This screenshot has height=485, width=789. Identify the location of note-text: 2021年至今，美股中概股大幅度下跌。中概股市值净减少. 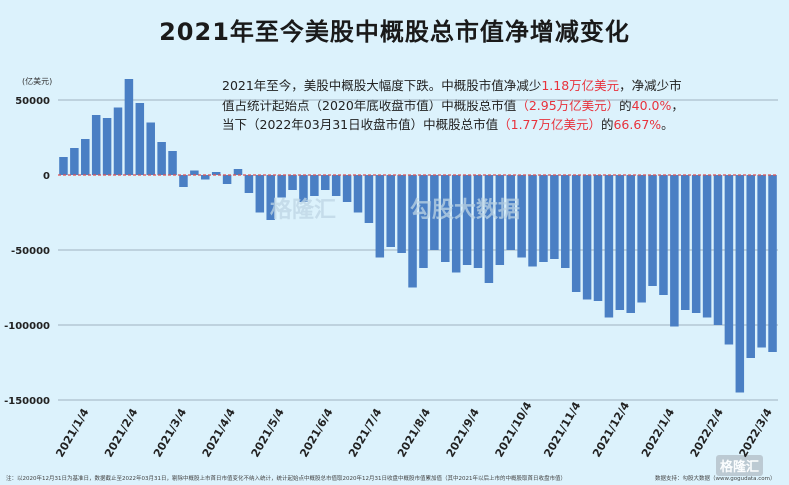
(382, 85).